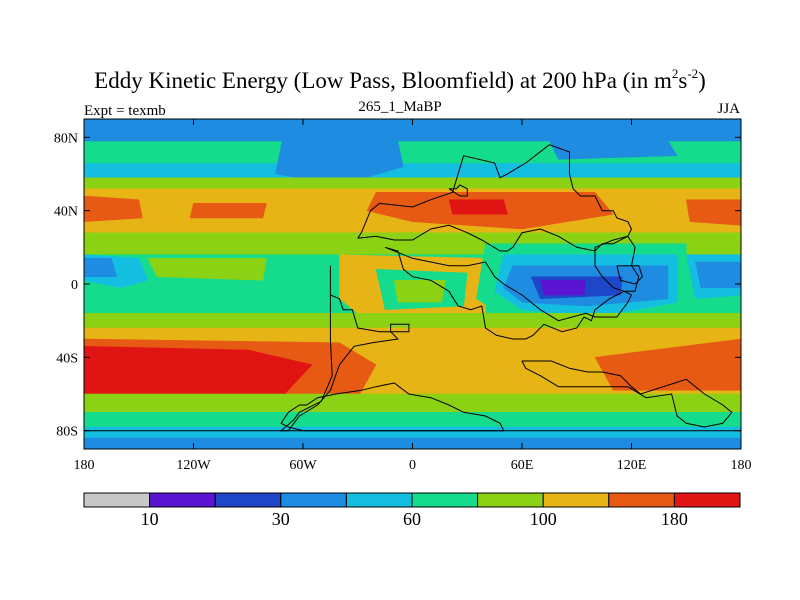 This screenshot has height=600, width=800. What do you see at coordinates (674, 519) in the screenshot?
I see `colorbar-label: 180` at bounding box center [674, 519].